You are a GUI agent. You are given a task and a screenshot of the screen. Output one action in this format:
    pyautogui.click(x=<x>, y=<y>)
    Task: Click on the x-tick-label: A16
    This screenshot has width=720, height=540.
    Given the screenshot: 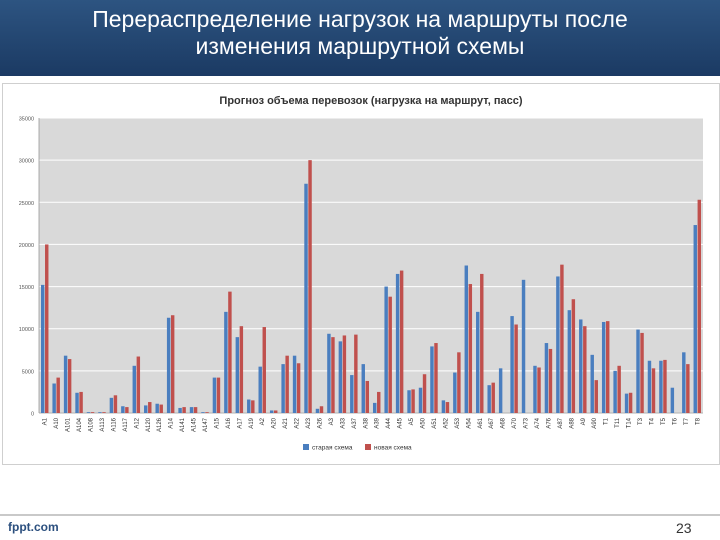 What is the action you would take?
    pyautogui.click(x=229, y=422)
    